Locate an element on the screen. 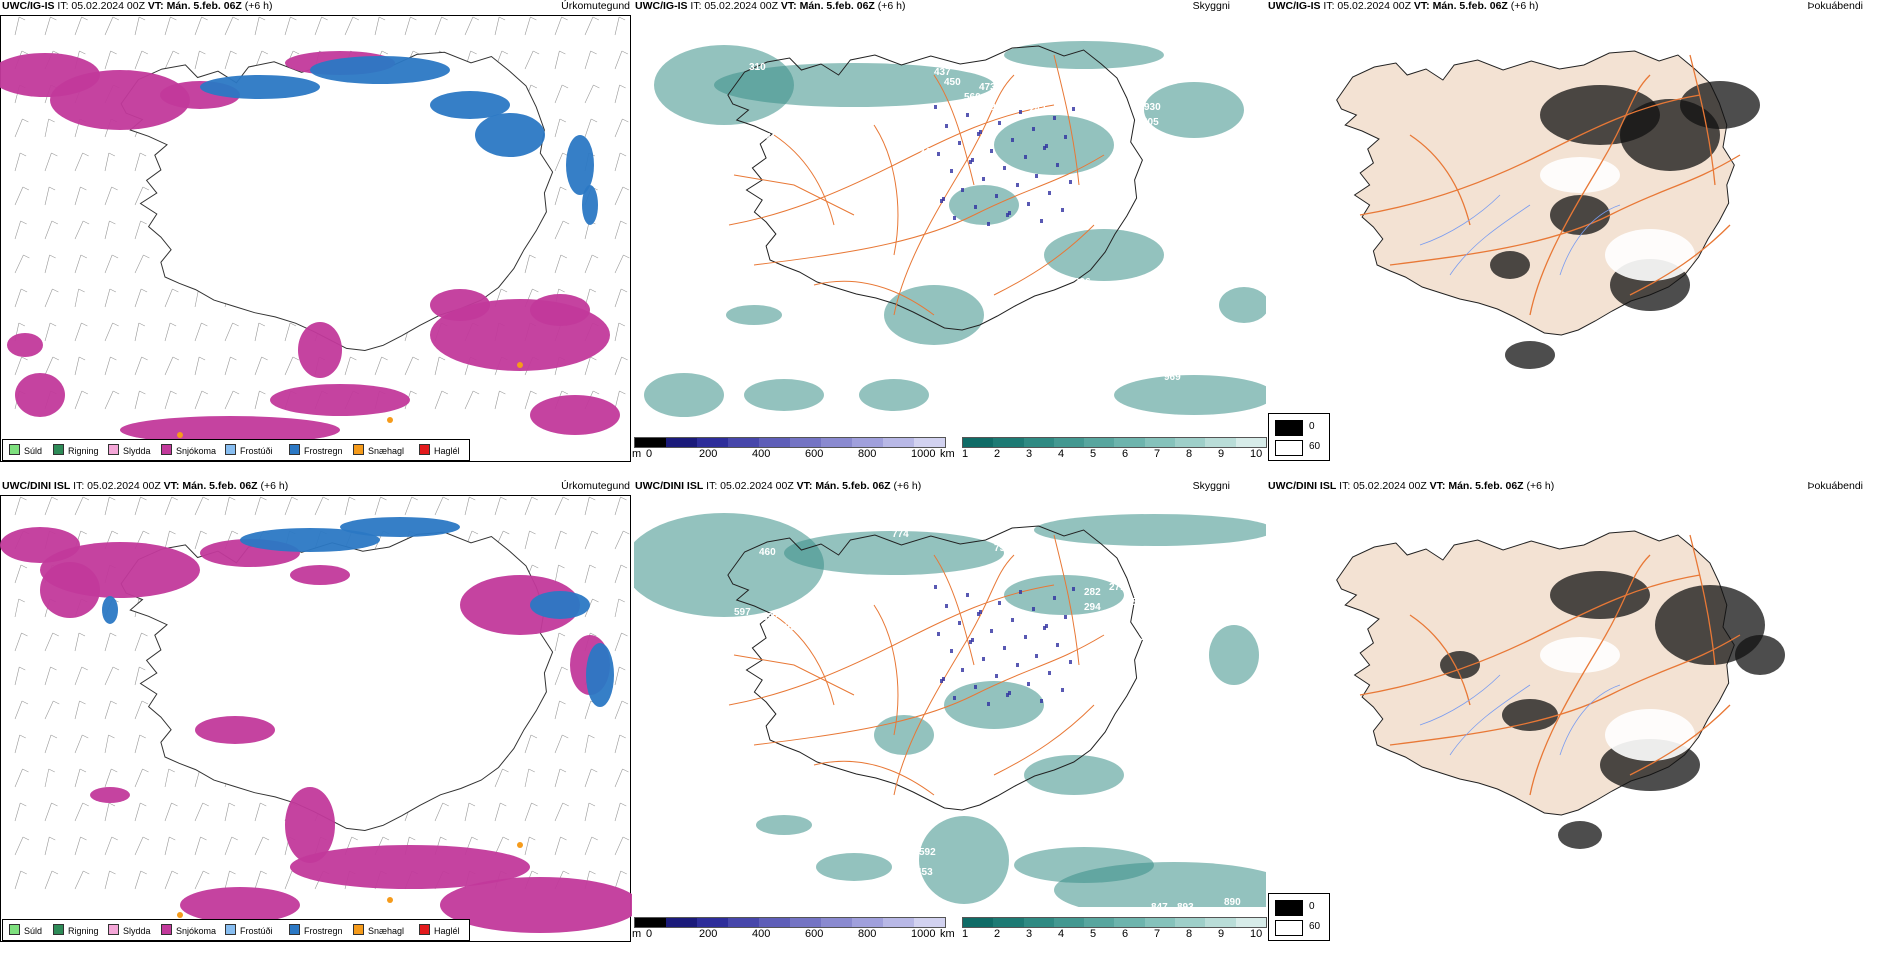 The height and width of the screenshot is (955, 1900). model-name: UWC/DINI ISL is located at coordinates (36, 486).